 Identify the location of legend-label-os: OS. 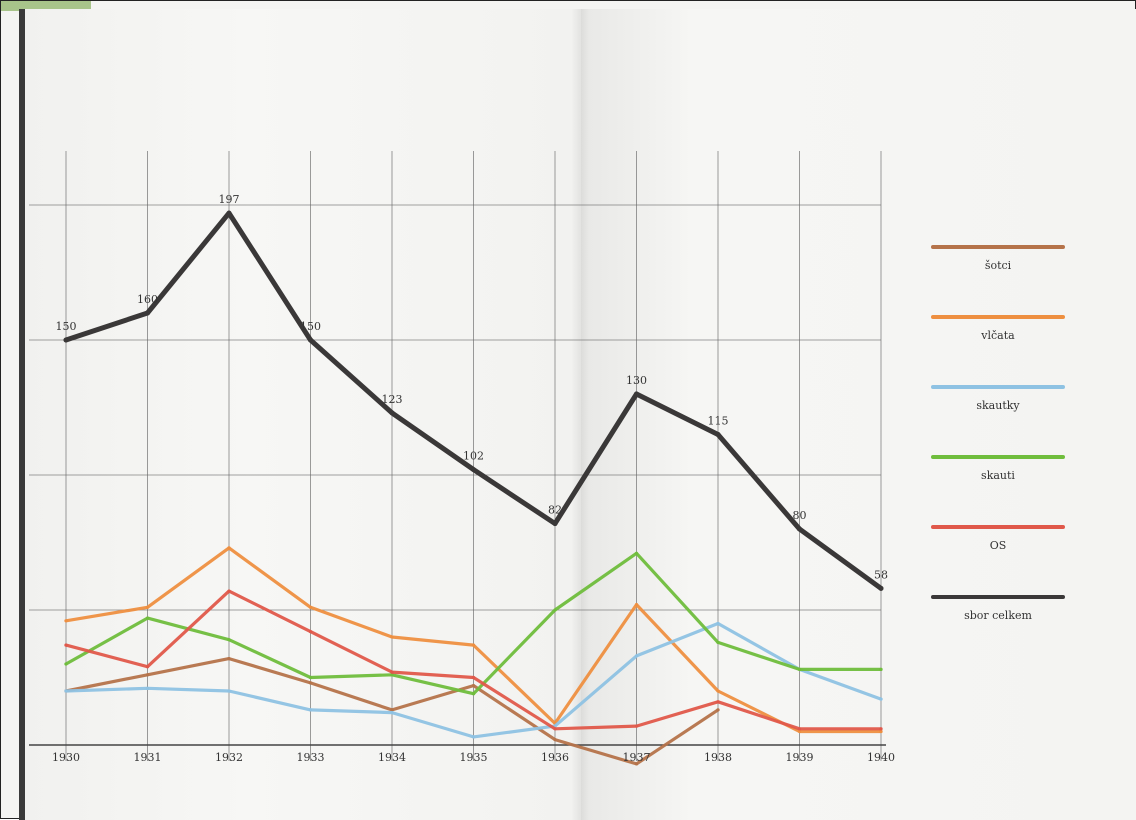
(998, 545).